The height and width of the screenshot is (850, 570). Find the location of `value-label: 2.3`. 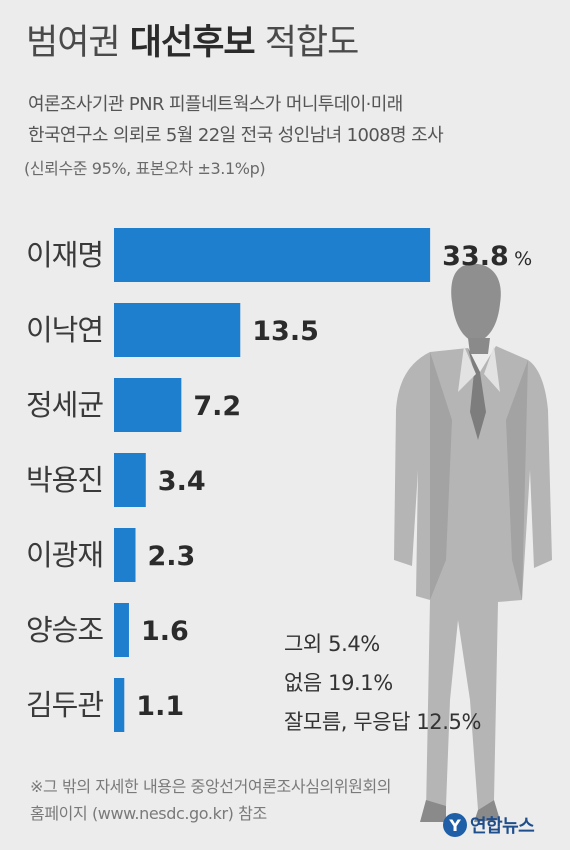

value-label: 2.3 is located at coordinates (172, 556).